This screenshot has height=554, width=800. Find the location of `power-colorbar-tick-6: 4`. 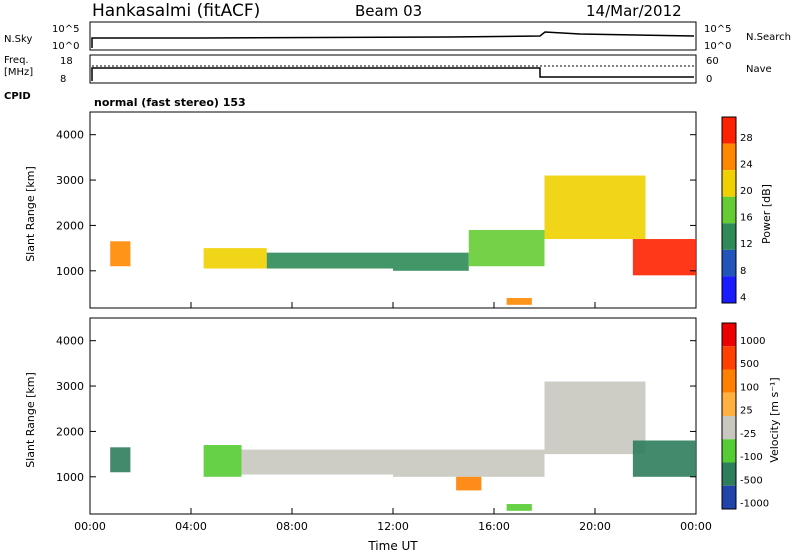

power-colorbar-tick-6: 4 is located at coordinates (743, 297).